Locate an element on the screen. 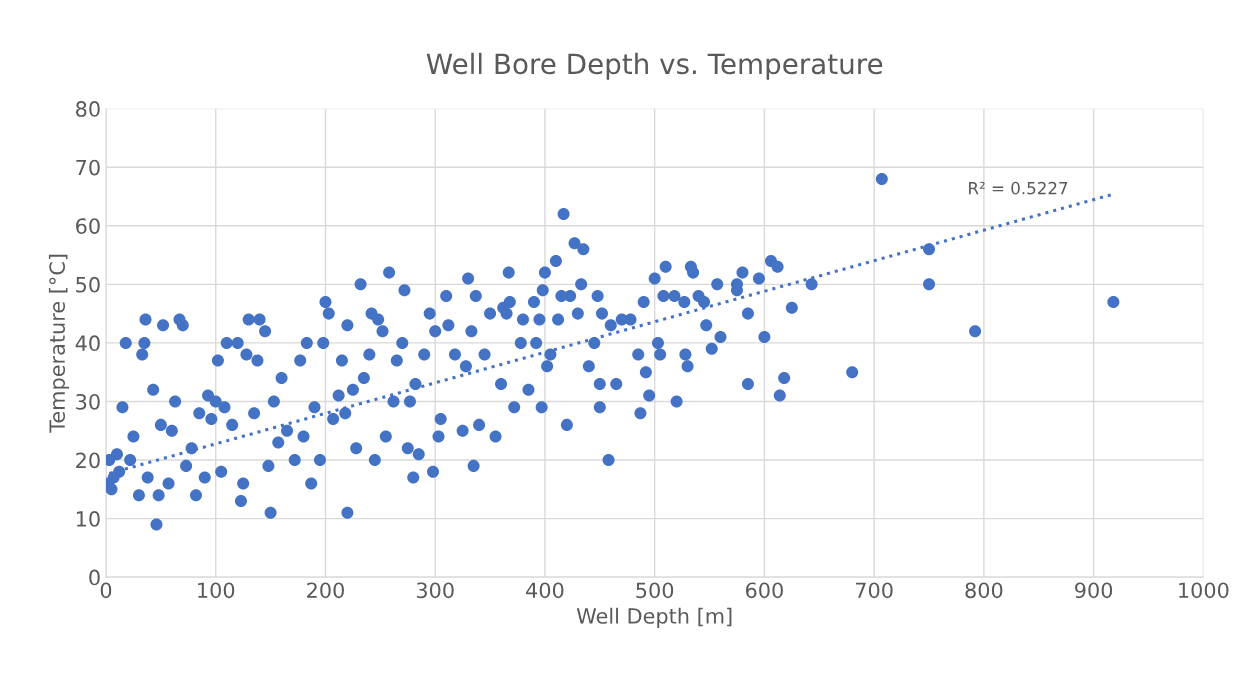 The width and height of the screenshot is (1247, 679). y-tick-label: 60 is located at coordinates (88, 226).